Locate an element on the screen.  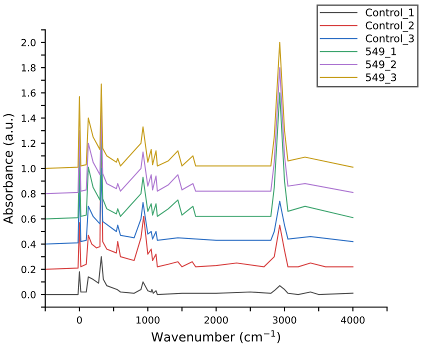
y-tick-label: 0.2 is located at coordinates (28, 270).